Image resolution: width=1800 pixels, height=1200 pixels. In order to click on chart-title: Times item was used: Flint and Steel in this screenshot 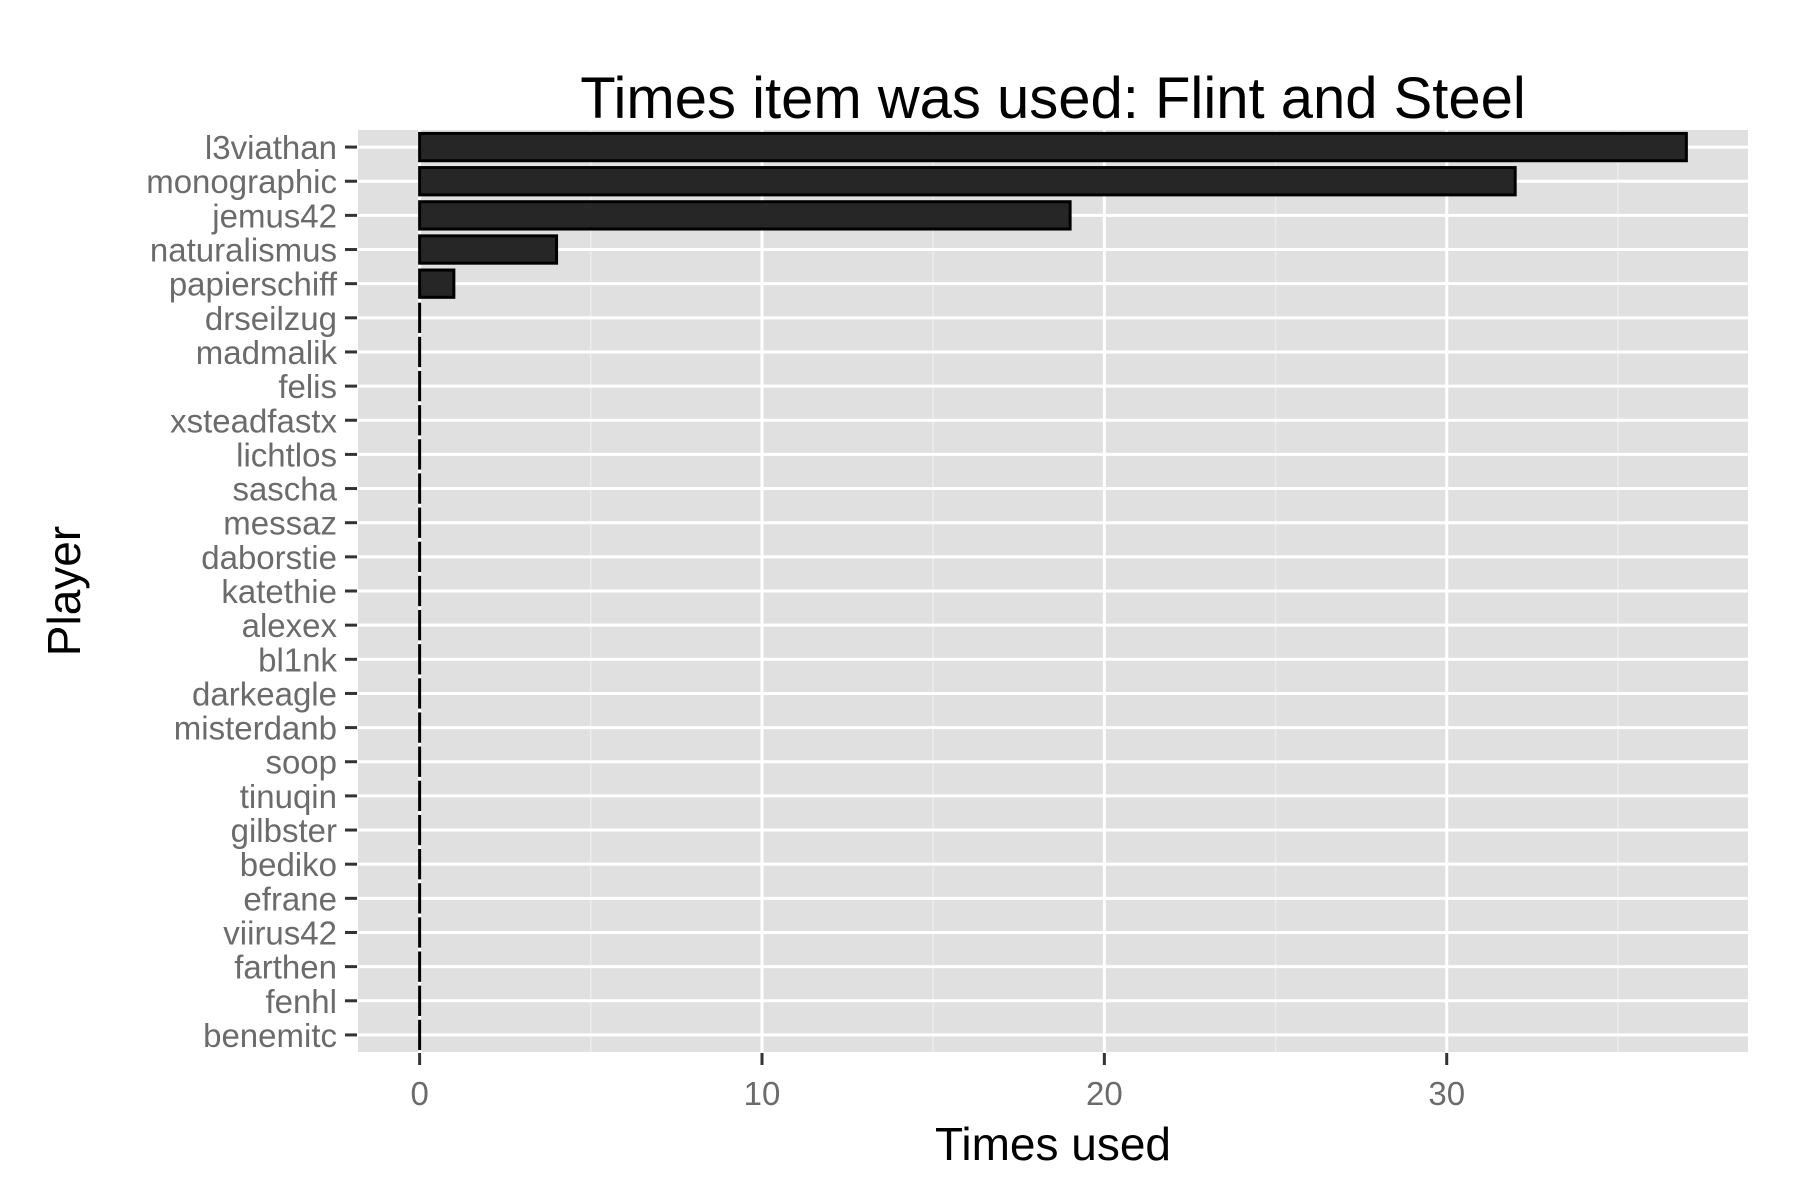, I will do `click(1053, 98)`.